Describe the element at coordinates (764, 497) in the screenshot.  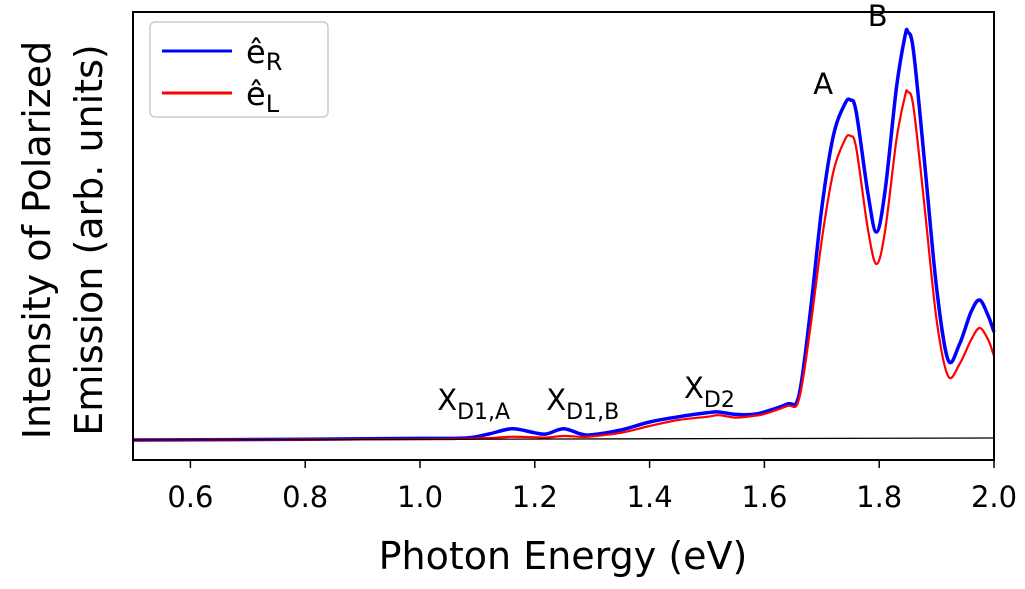
I see `x-tick-label: 1.6` at that location.